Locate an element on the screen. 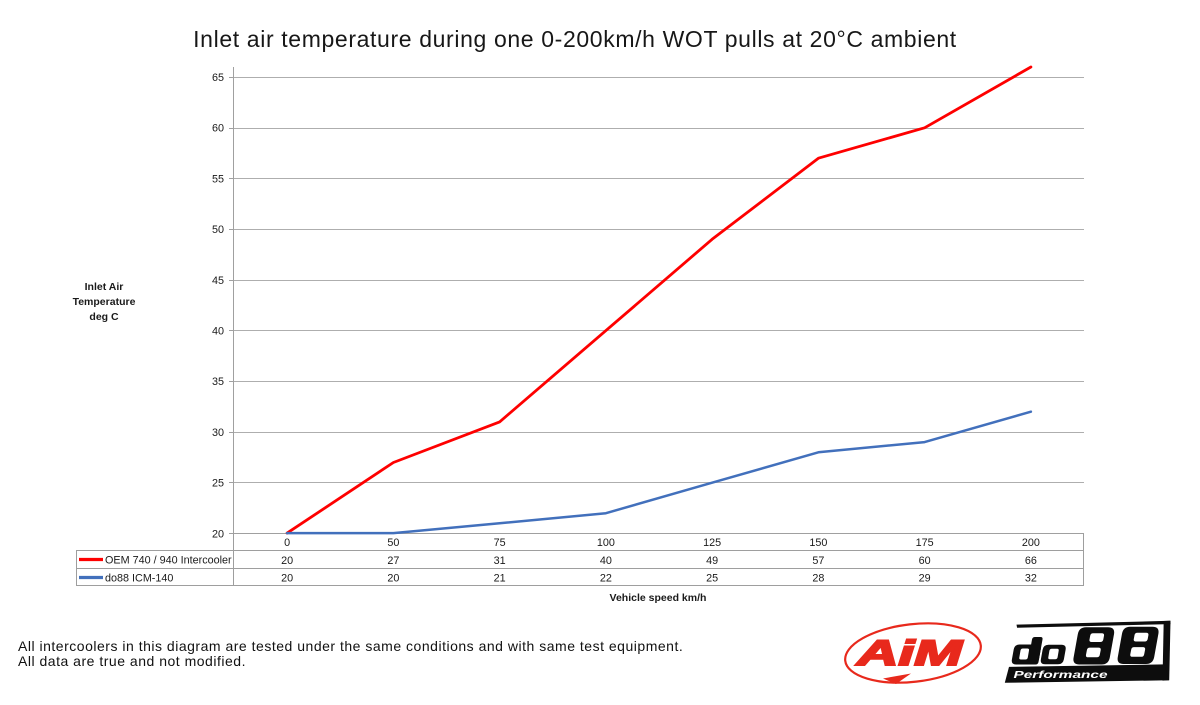 The height and width of the screenshot is (705, 1200). svg-text: 65 is located at coordinates (218, 78).